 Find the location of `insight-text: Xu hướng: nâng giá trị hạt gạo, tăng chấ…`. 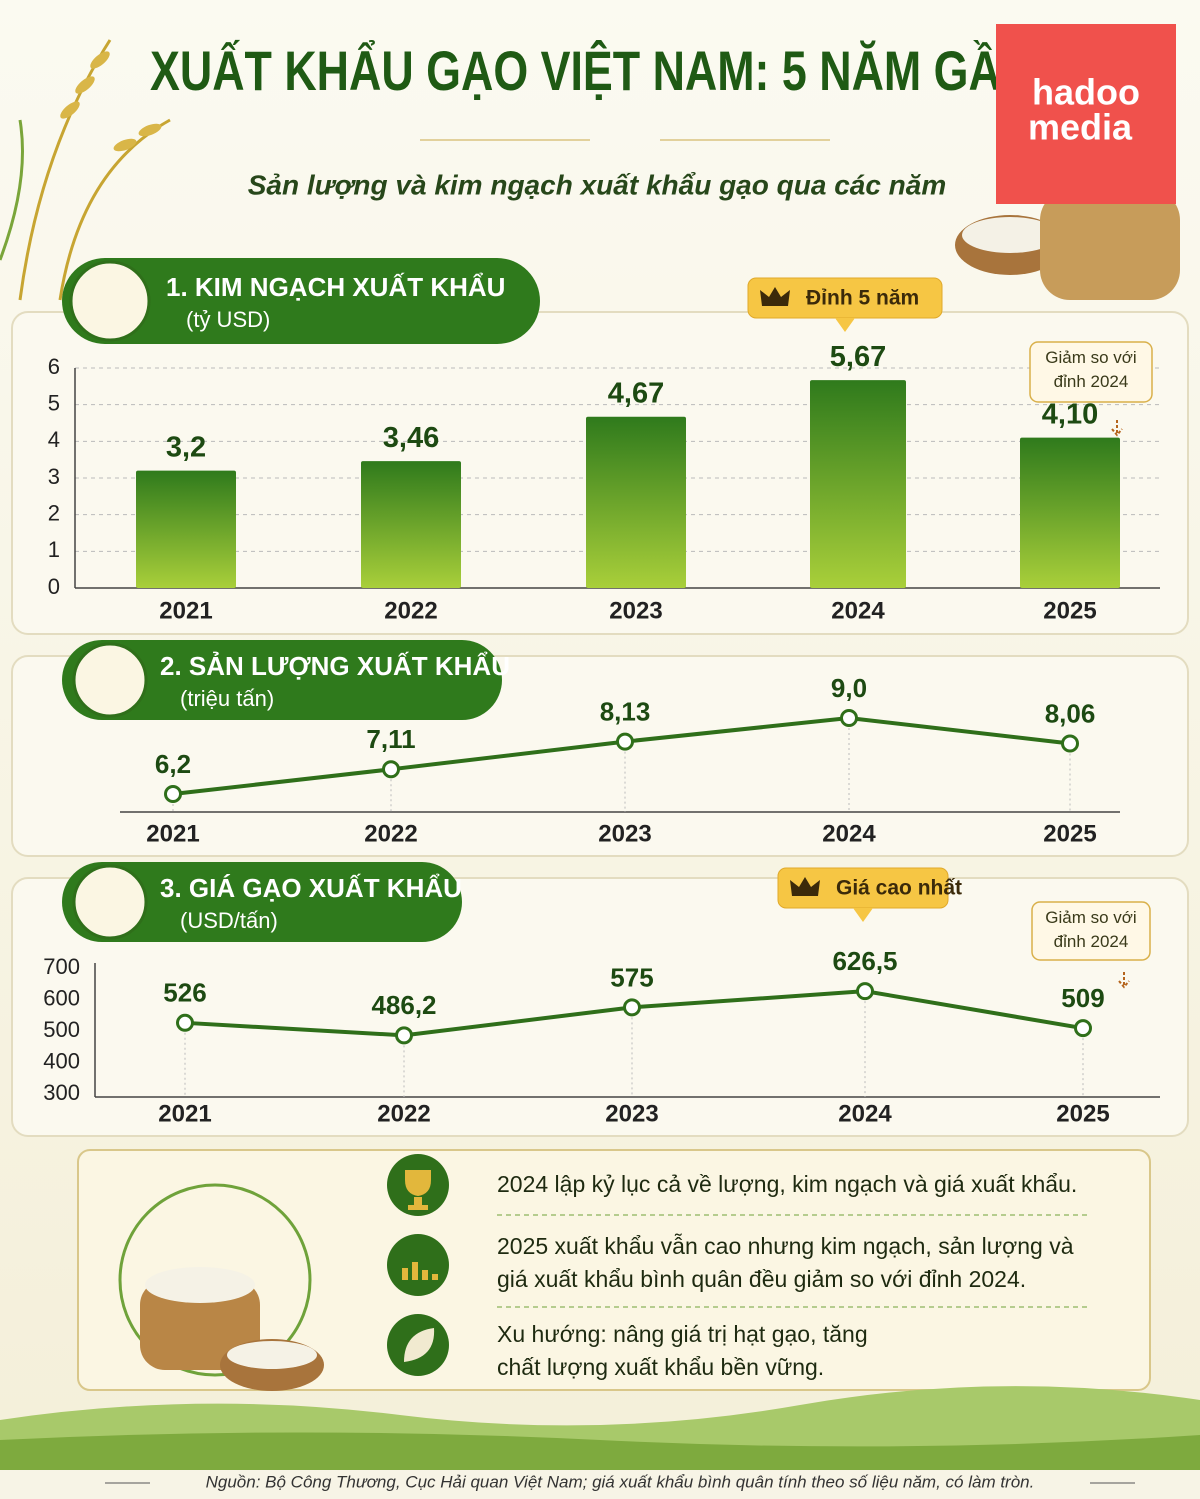

insight-text: Xu hướng: nâng giá trị hạt gạo, tăng chấ… is located at coordinates (682, 1350).